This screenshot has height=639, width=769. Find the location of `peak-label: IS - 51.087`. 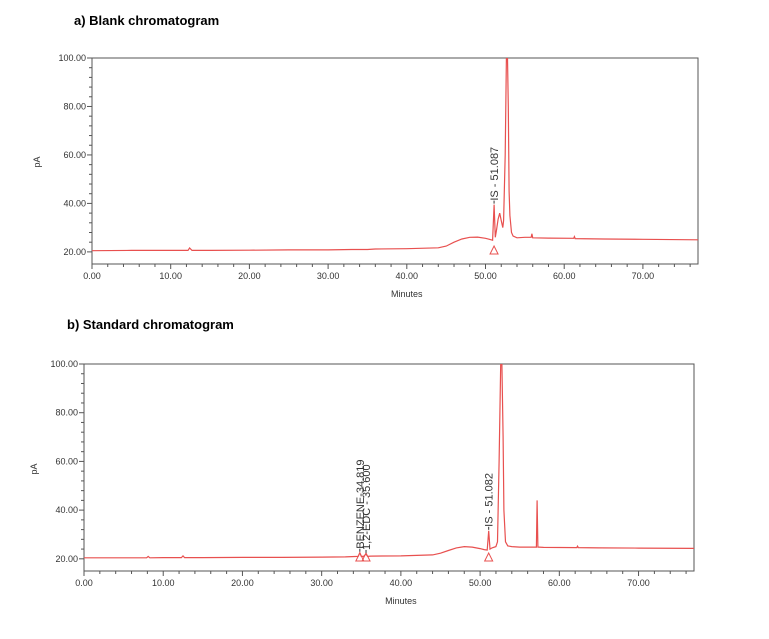

peak-label: IS - 51.087 is located at coordinates (495, 174).